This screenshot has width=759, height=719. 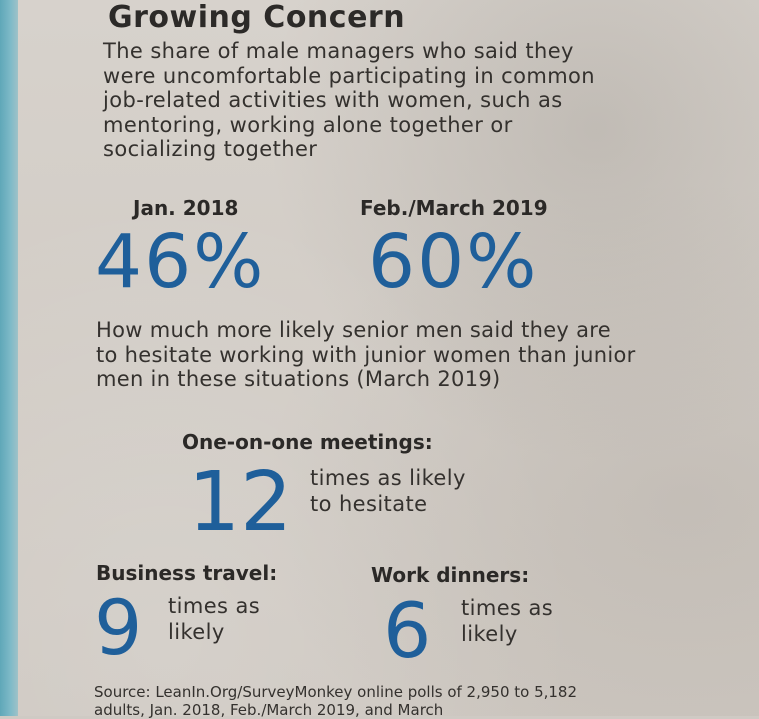 I want to click on desc-one-on-one-line2: to hesitate, so click(x=369, y=504).